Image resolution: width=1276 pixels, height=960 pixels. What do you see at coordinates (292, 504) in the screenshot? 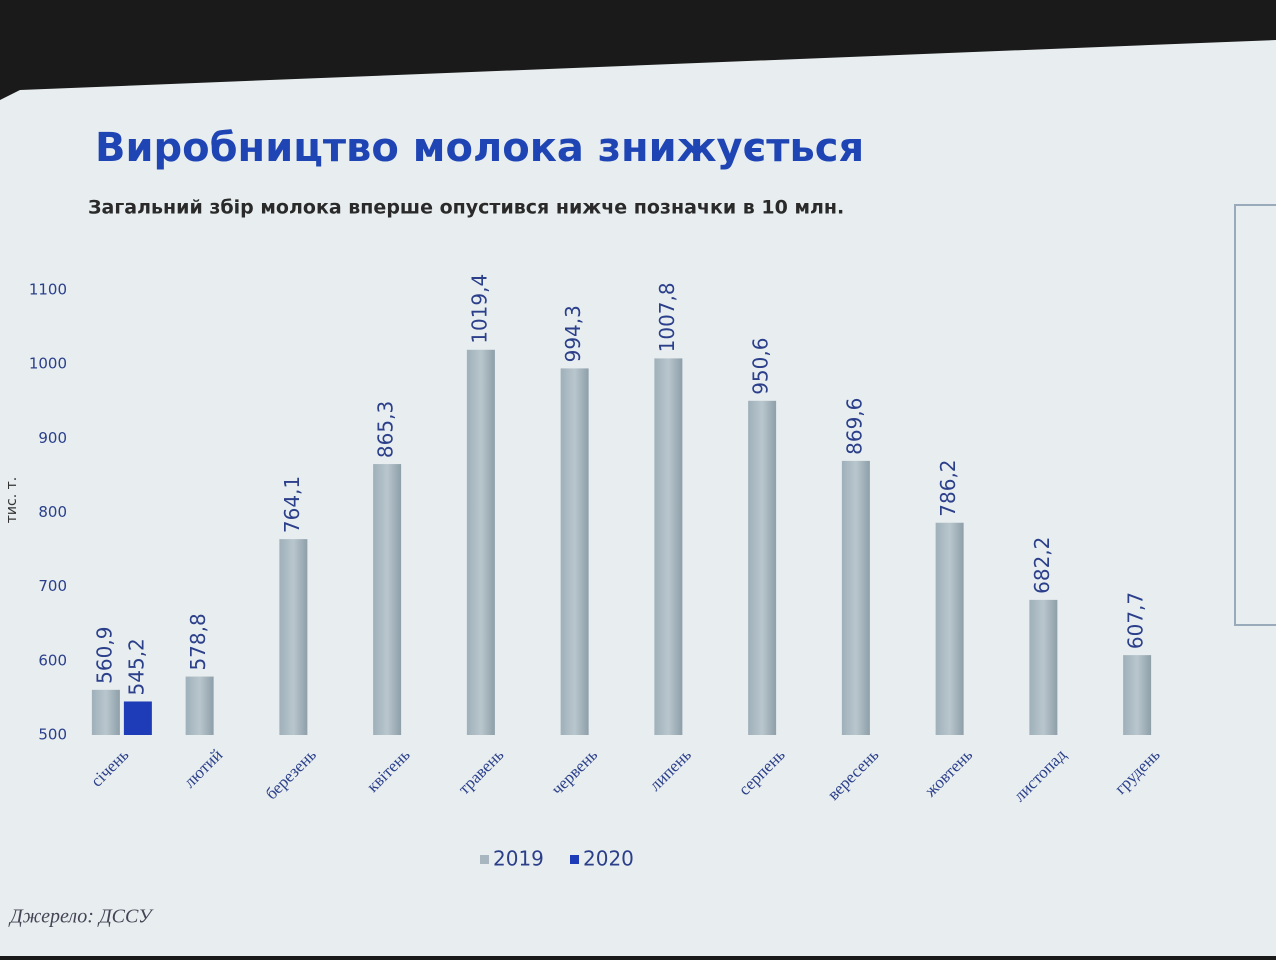
I see `value-label: 764,1` at bounding box center [292, 504].